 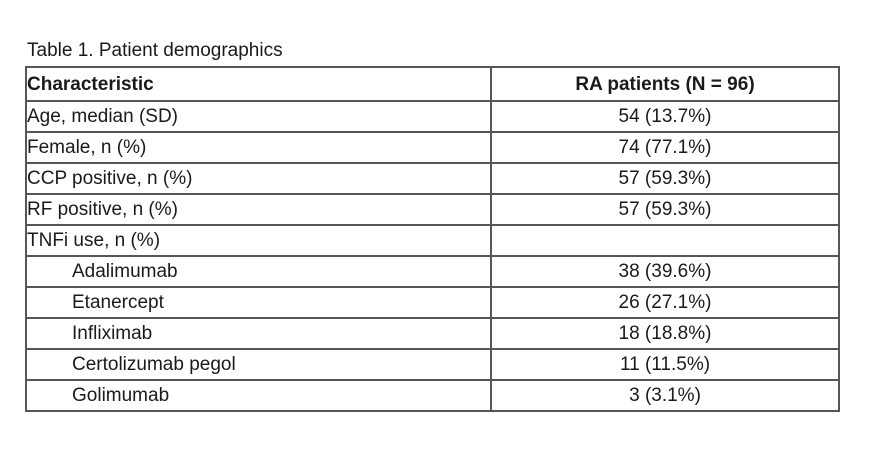 I want to click on table-row: Infliximab 18 (18.8%), so click(x=432, y=333).